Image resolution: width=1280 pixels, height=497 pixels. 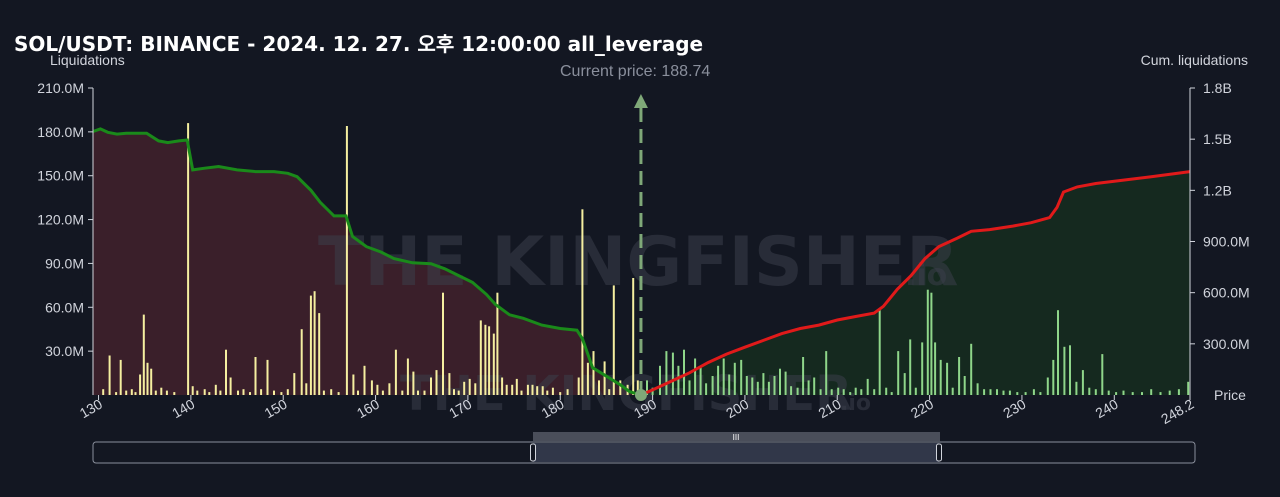 I want to click on range-slider-right-handle, so click(x=939, y=452).